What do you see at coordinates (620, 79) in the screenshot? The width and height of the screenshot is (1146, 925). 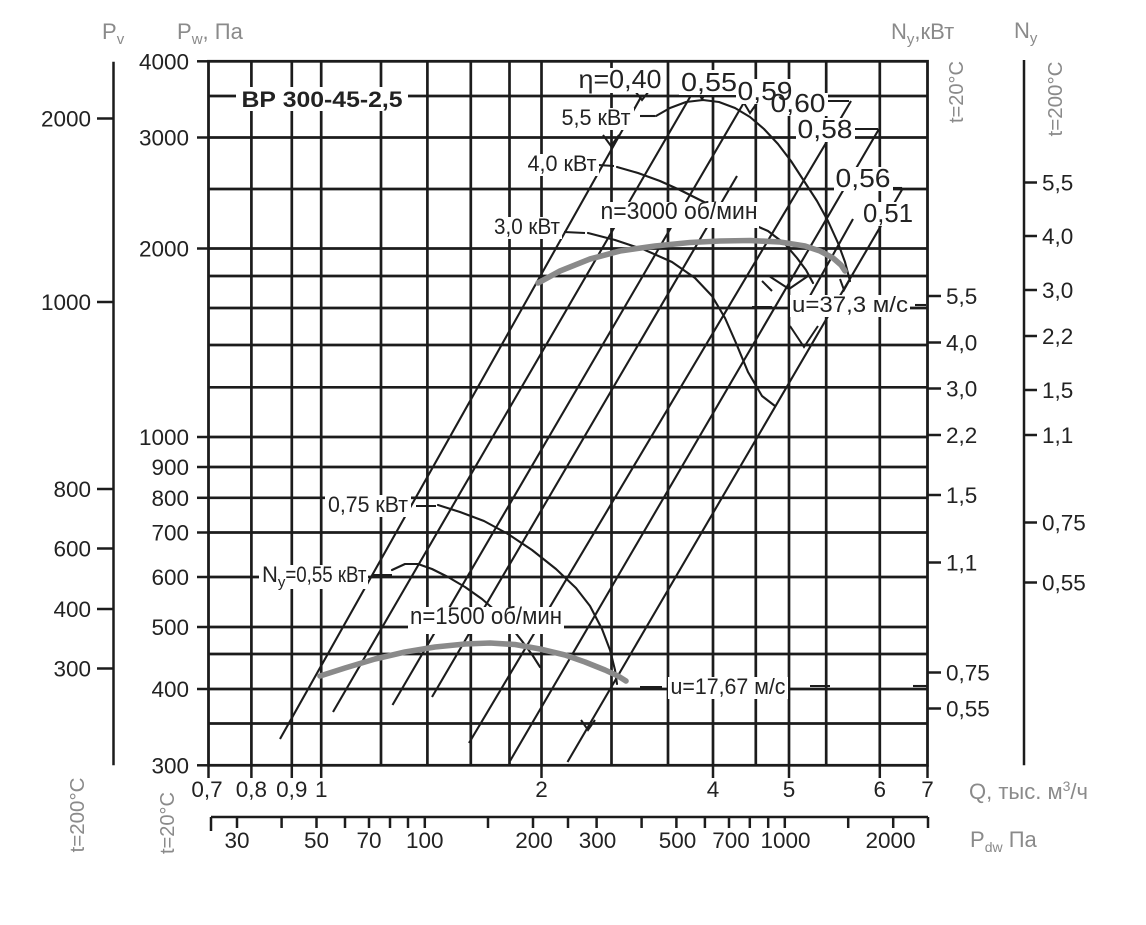 I see `svg-text: η=0,40` at bounding box center [620, 79].